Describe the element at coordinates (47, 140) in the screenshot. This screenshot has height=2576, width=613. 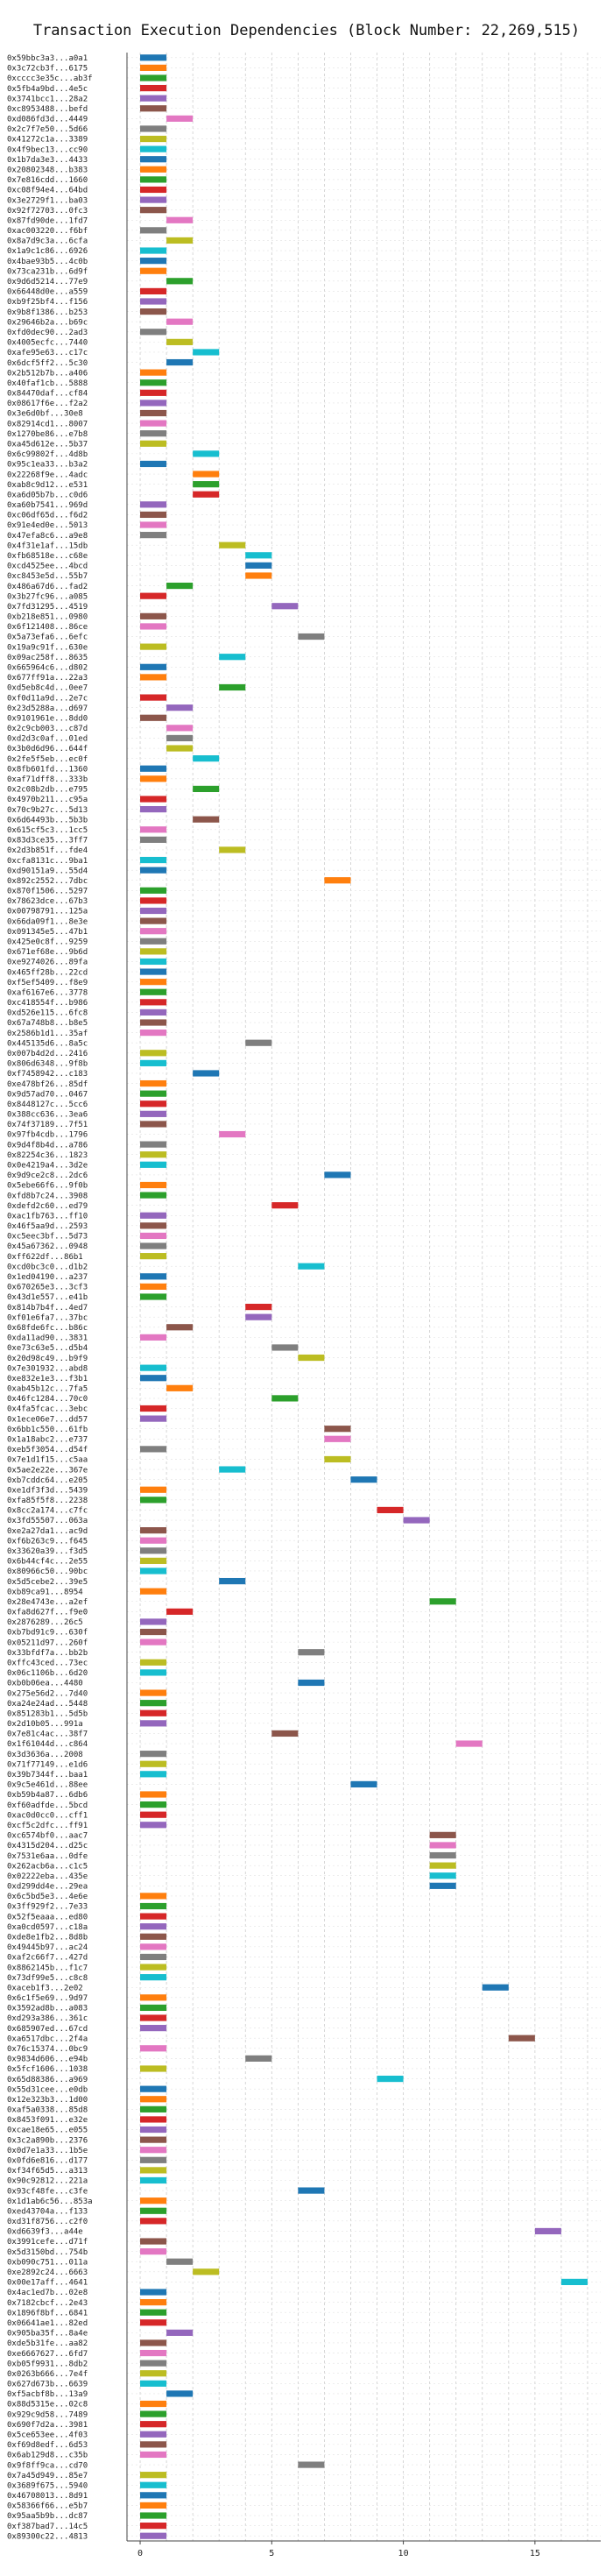
I see `y-tick-label: 0x41272c1a...3389` at that location.